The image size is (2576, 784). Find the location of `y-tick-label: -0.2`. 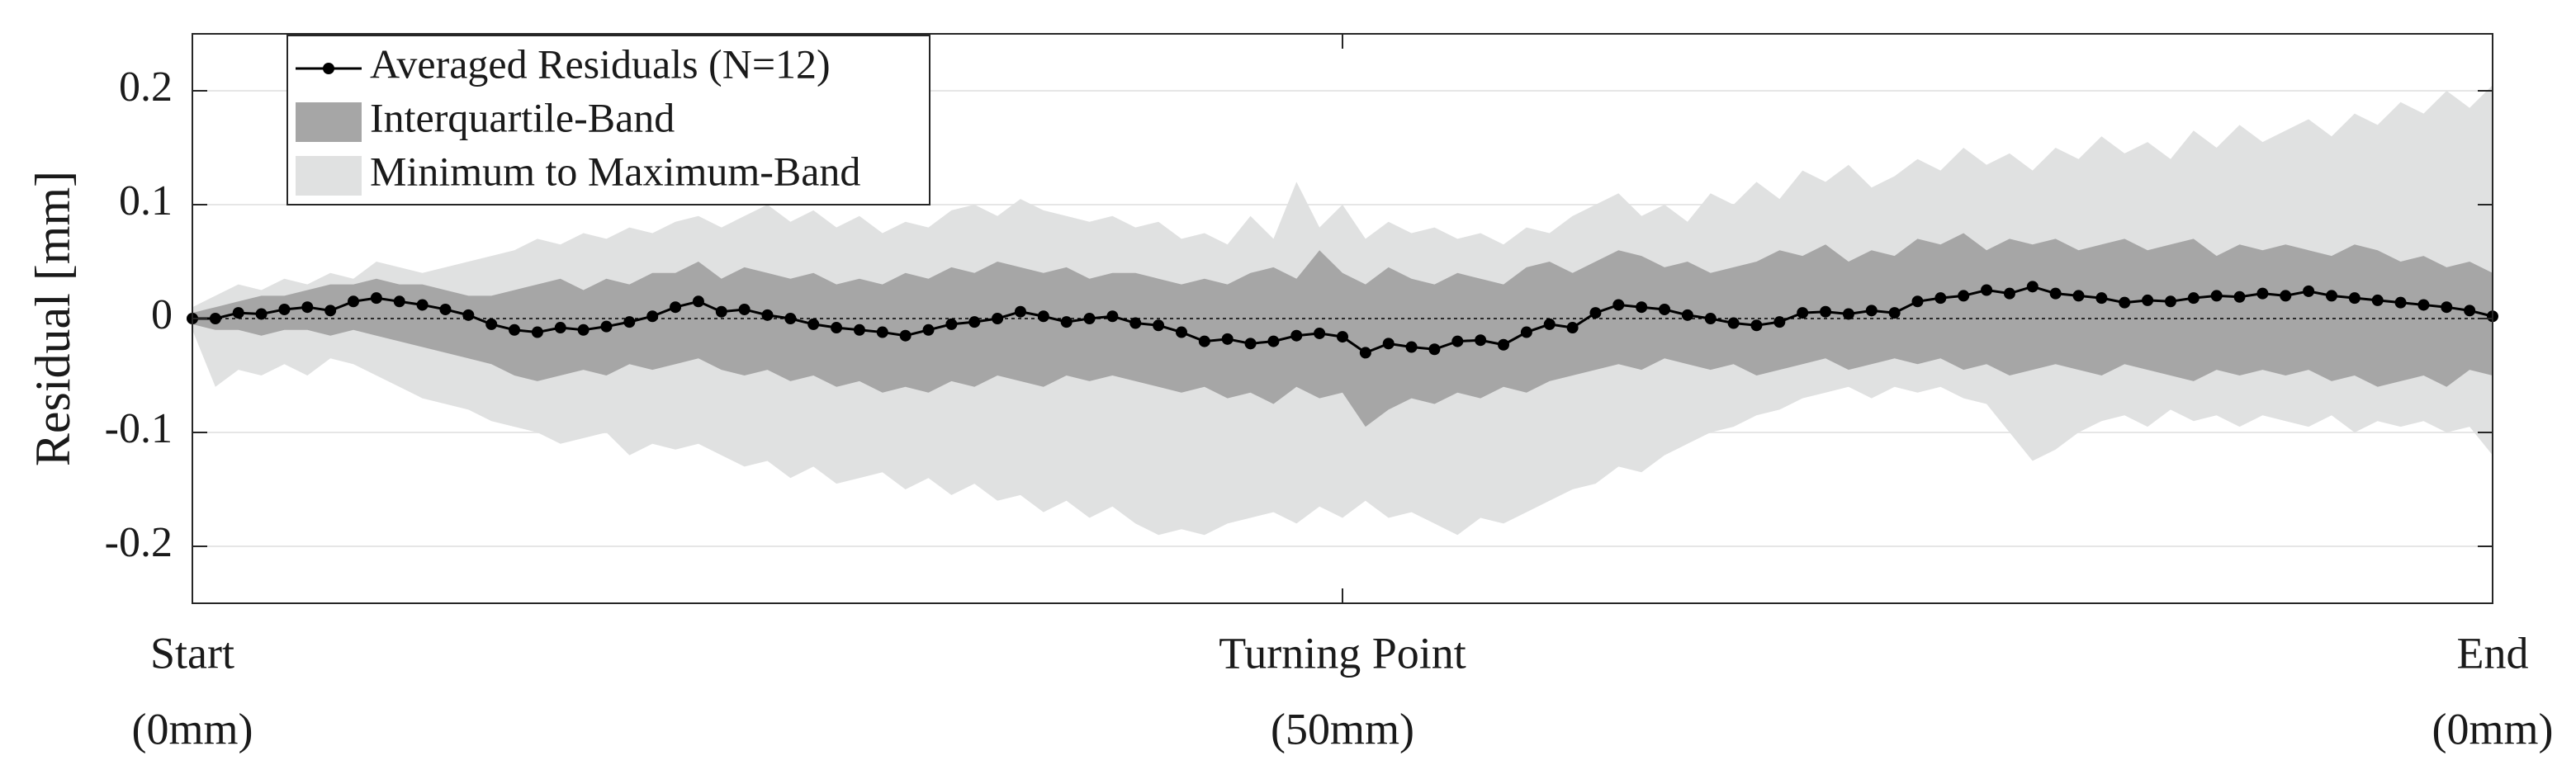

y-tick-label: -0.2 is located at coordinates (139, 542).